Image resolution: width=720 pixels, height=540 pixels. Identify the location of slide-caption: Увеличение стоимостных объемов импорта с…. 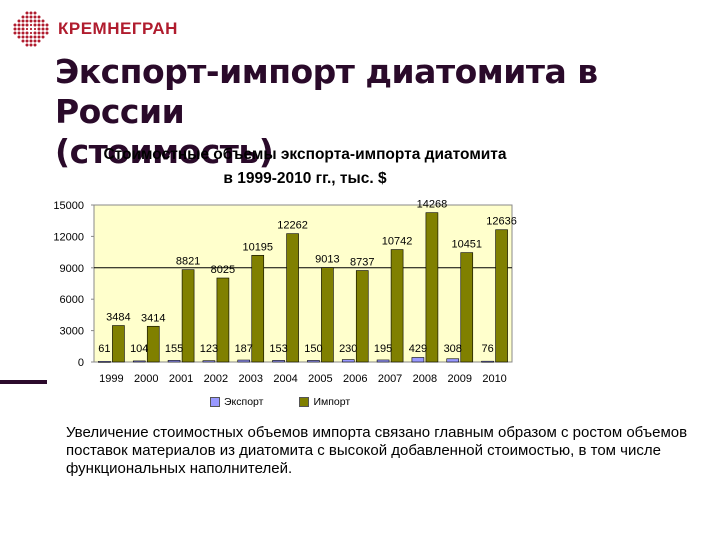
(377, 450).